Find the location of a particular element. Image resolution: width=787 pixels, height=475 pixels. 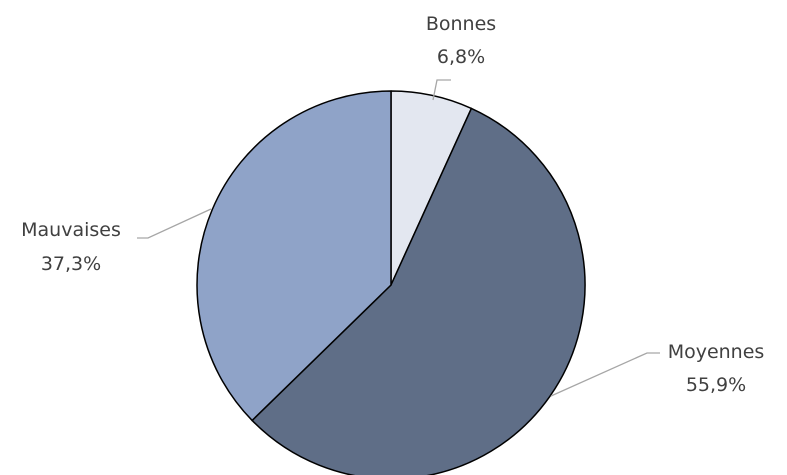

slice-label-moyennes-name: Moyennes is located at coordinates (716, 352).